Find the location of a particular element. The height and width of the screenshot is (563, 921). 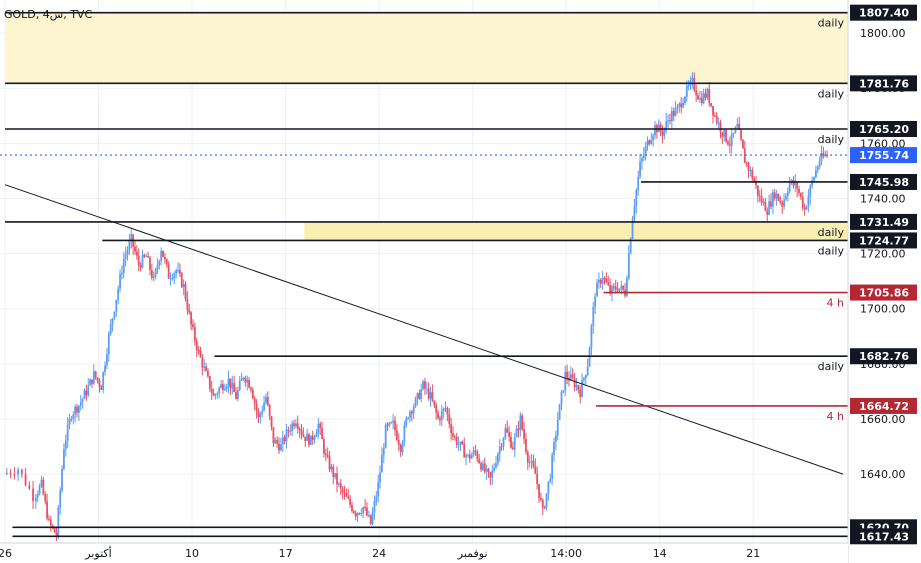

price-label: 1664.72 is located at coordinates (884, 406).